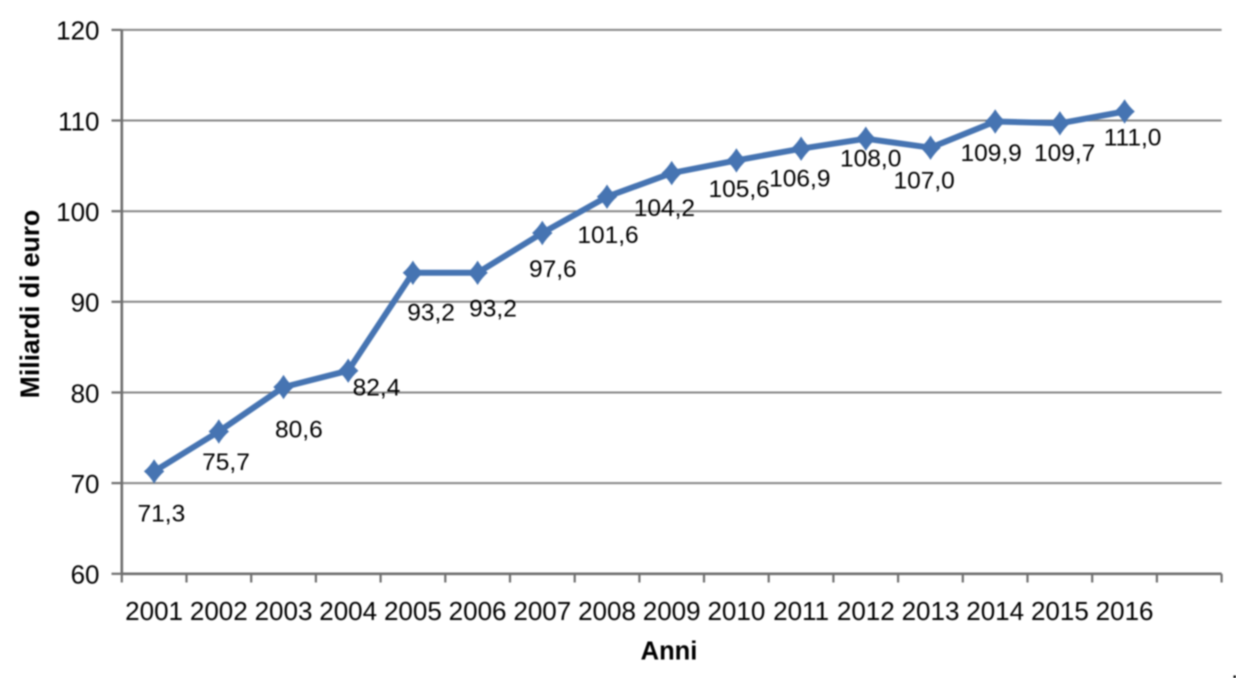  What do you see at coordinates (738, 189) in the screenshot?
I see `svg-text: 105,6` at bounding box center [738, 189].